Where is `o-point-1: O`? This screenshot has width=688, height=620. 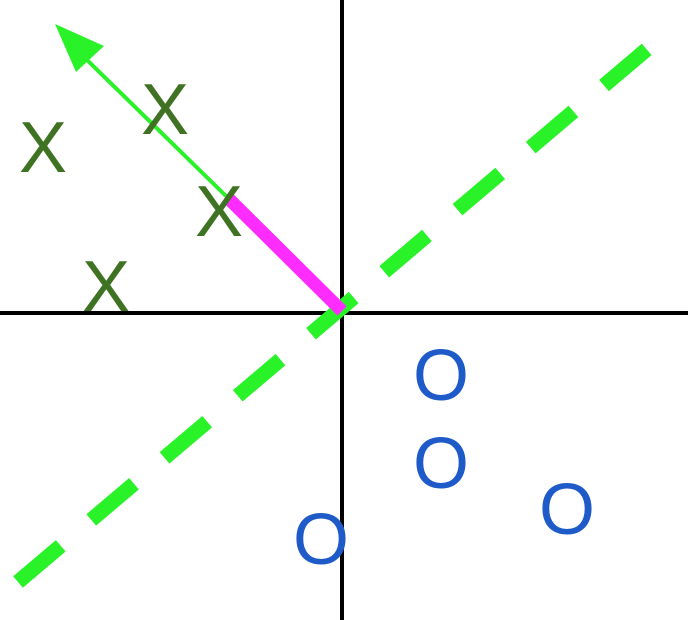 o-point-1: O is located at coordinates (441, 376).